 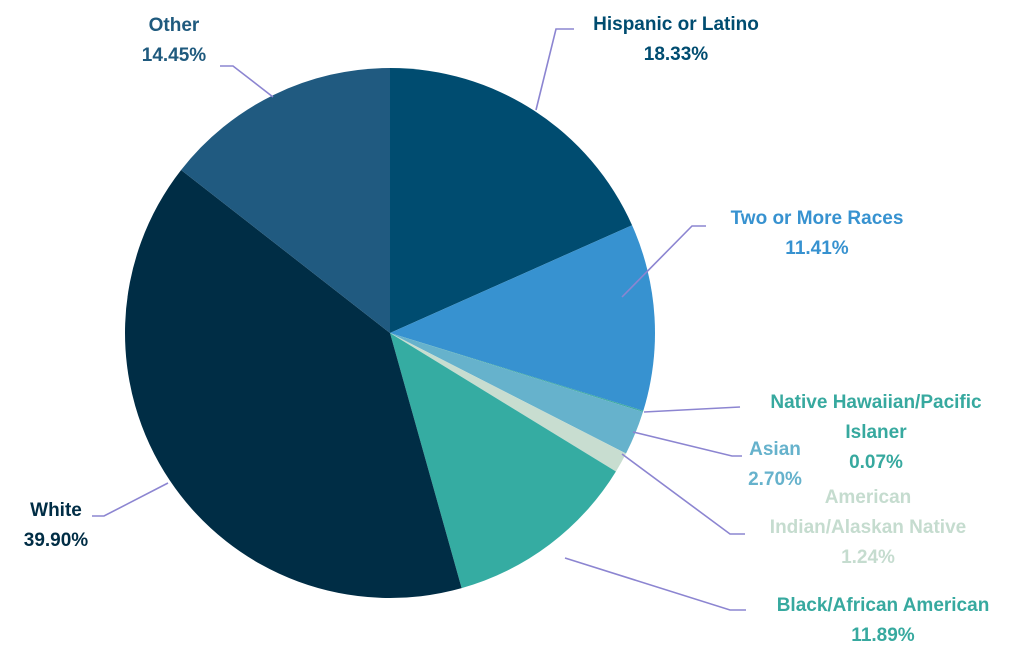 What do you see at coordinates (174, 25) in the screenshot?
I see `slice-label-7-line-0: Other` at bounding box center [174, 25].